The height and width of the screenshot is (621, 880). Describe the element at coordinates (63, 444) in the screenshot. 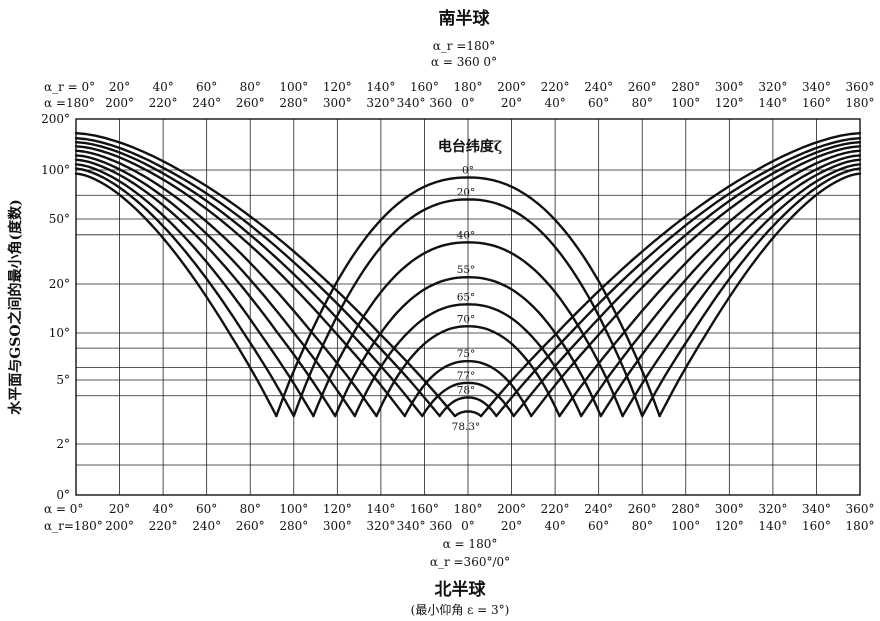

I see `y-tick-label: 2°` at that location.